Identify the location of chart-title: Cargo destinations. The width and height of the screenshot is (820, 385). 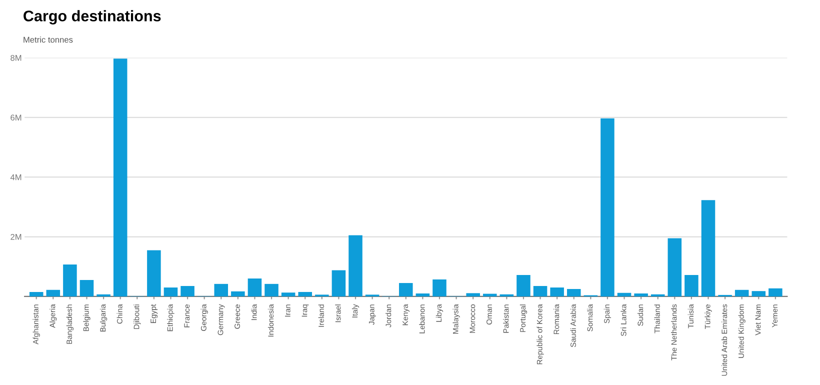
(92, 17).